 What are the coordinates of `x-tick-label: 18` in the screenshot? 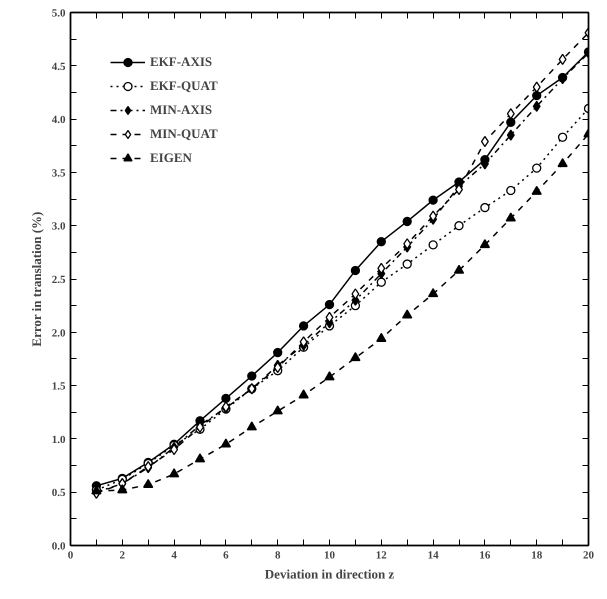 It's located at (537, 556).